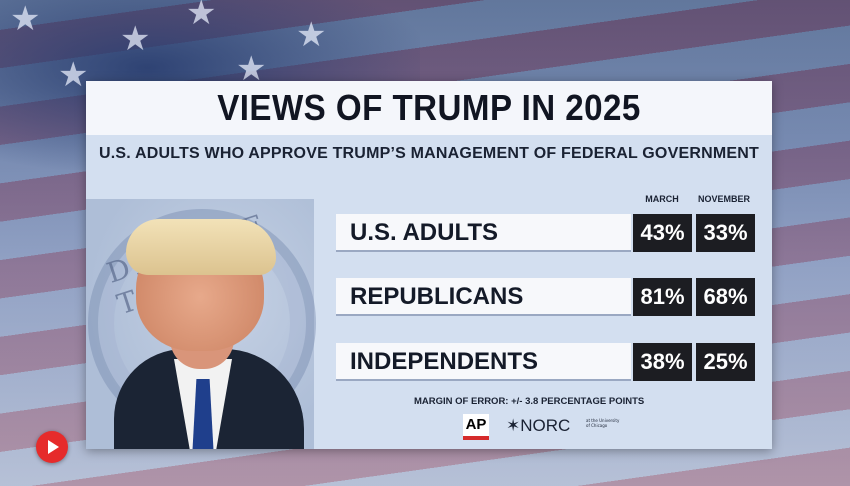 Image resolution: width=850 pixels, height=486 pixels. I want to click on value-cell-march: 43%, so click(662, 233).